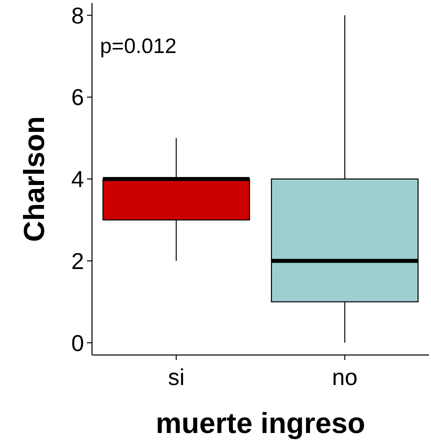  Describe the element at coordinates (35, 179) in the screenshot. I see `y-axis-title: Charlson` at that location.